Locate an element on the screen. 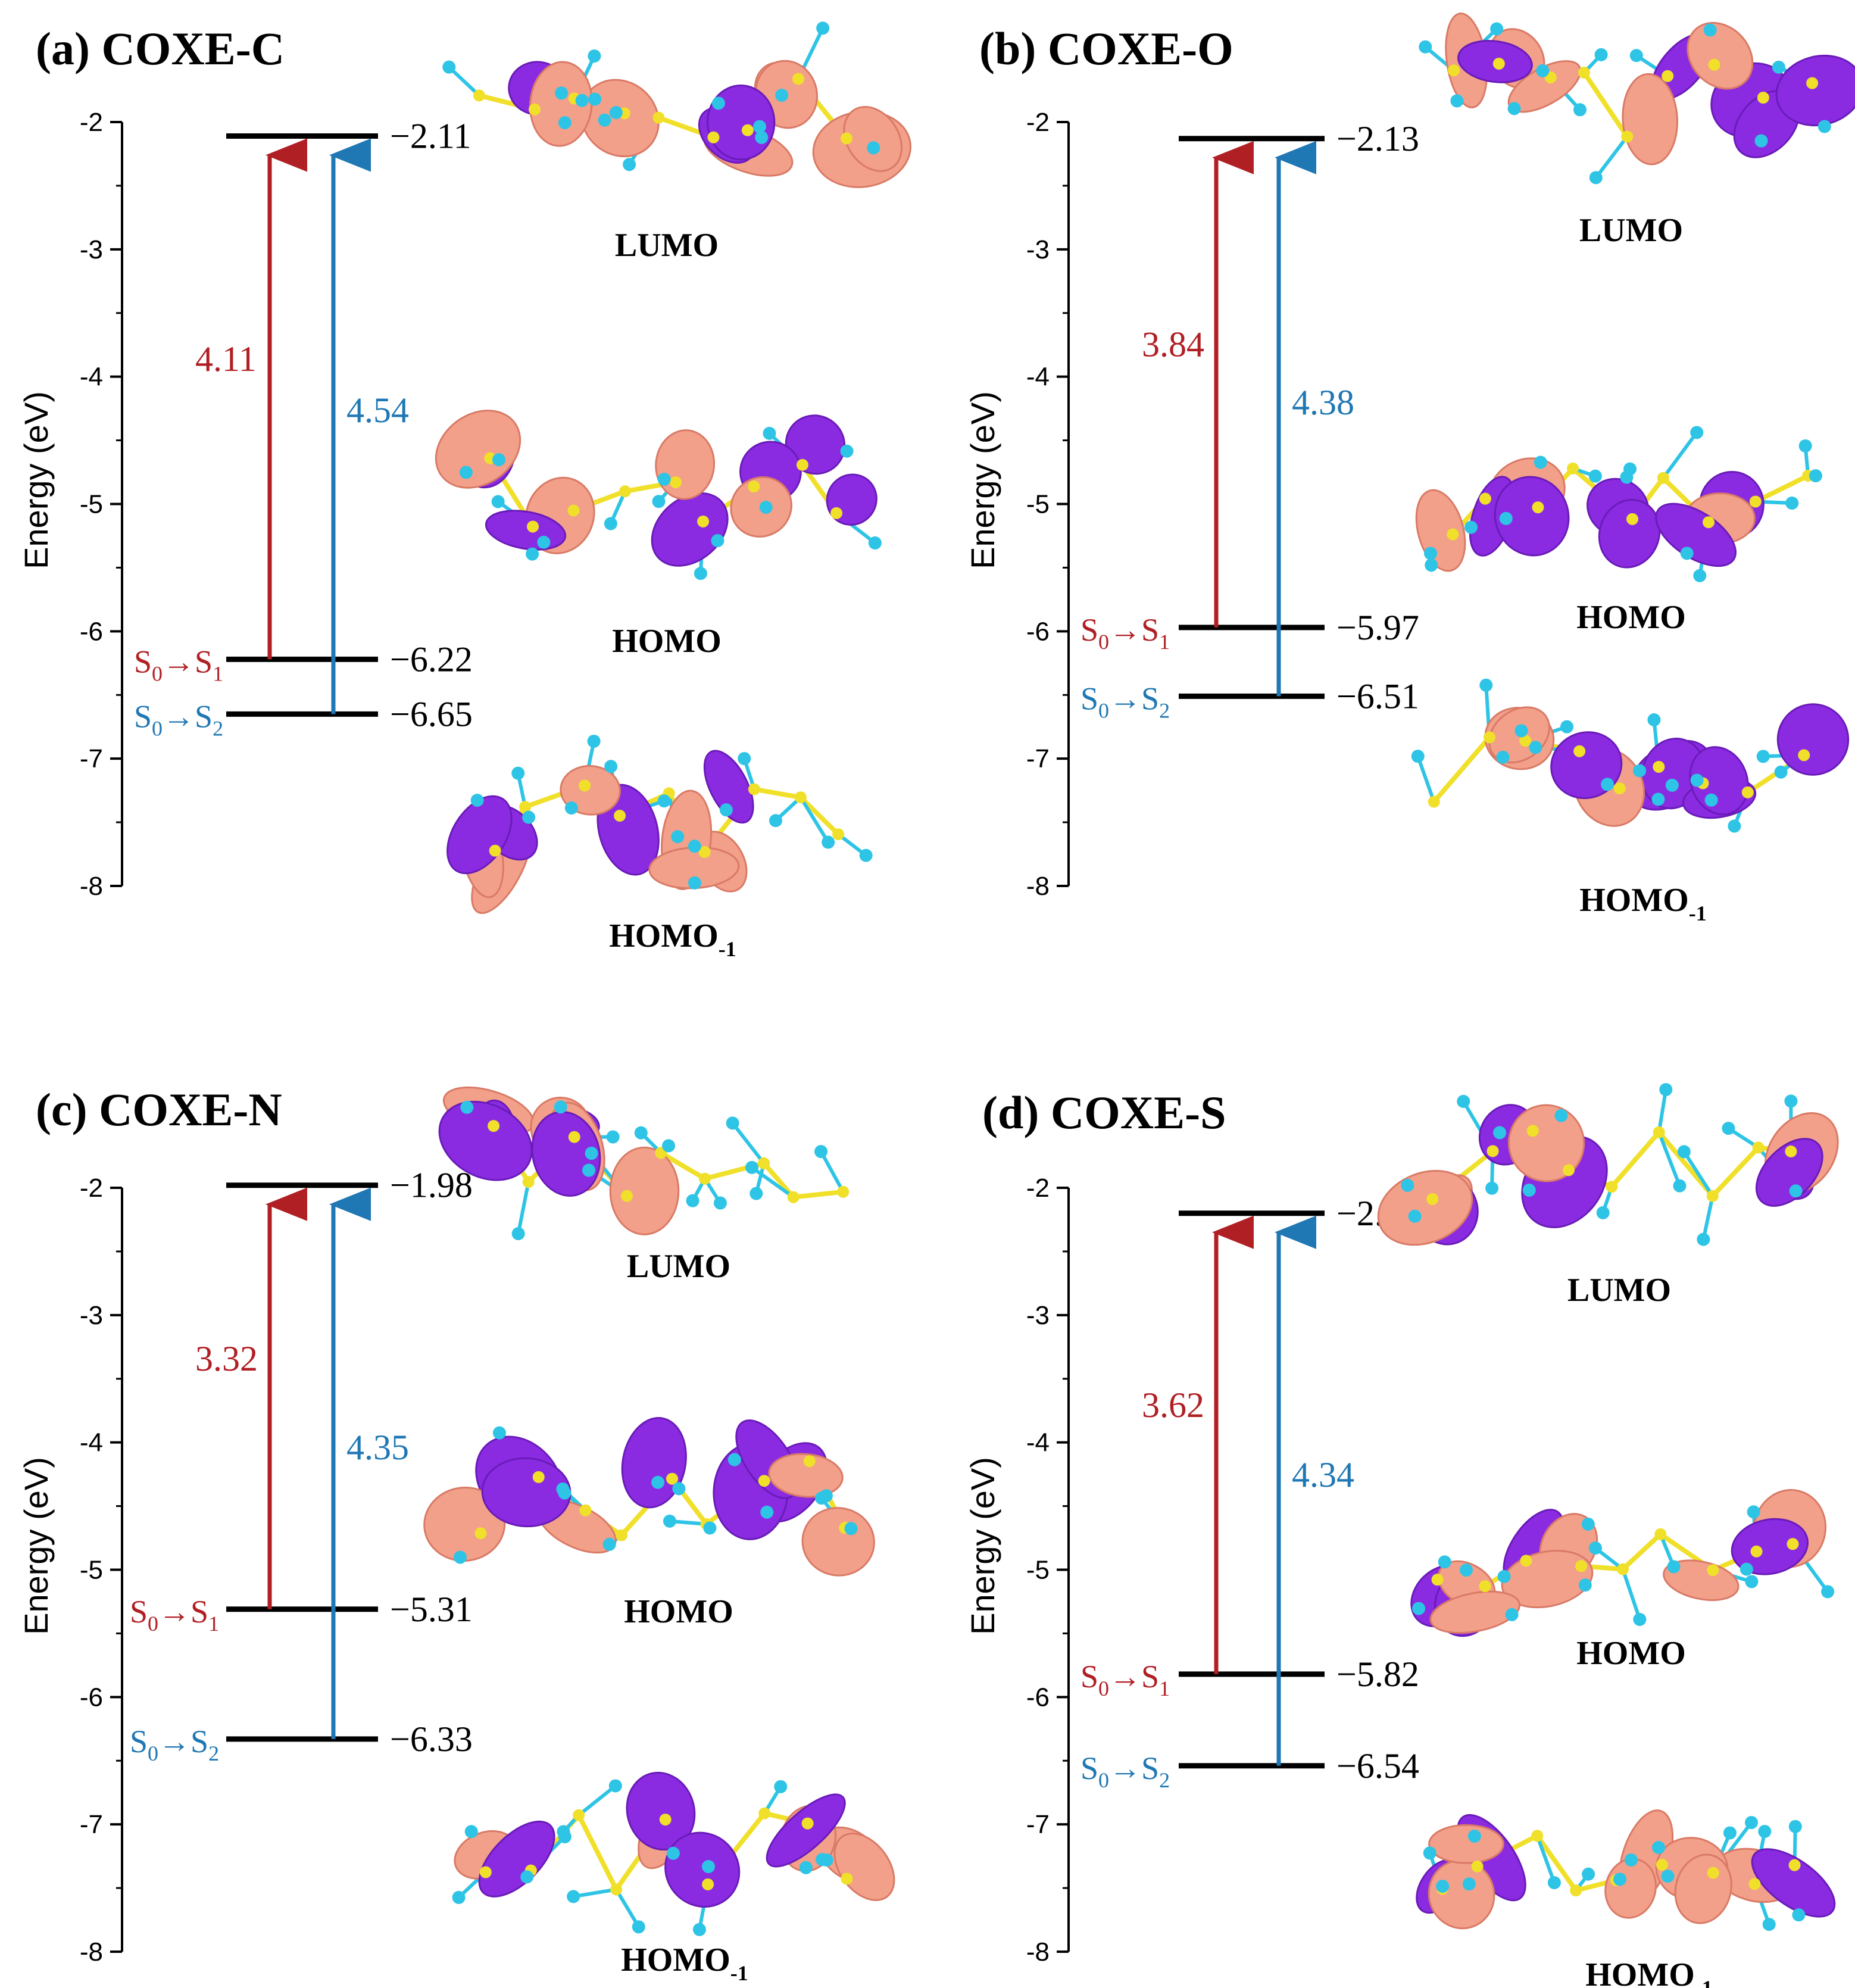 Image resolution: width=1855 pixels, height=1988 pixels. y-tick-label: -7 is located at coordinates (92, 1825).